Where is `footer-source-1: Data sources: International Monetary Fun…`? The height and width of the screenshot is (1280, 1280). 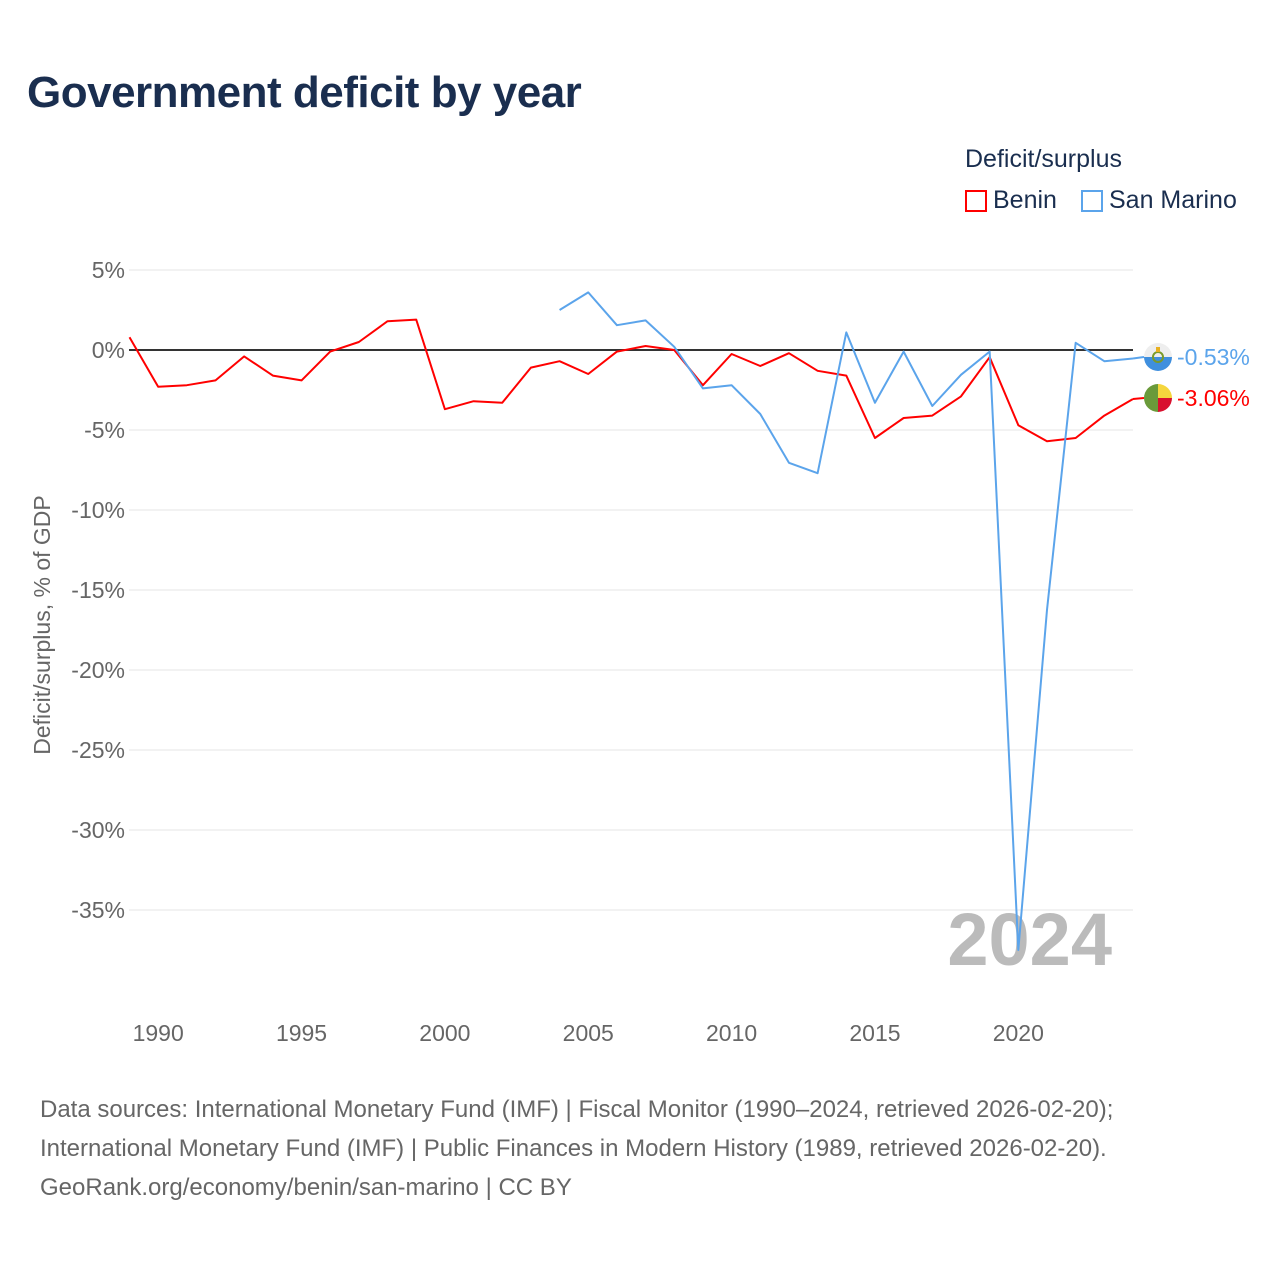
footer-source-1: Data sources: International Monetary Fun… is located at coordinates (577, 1109).